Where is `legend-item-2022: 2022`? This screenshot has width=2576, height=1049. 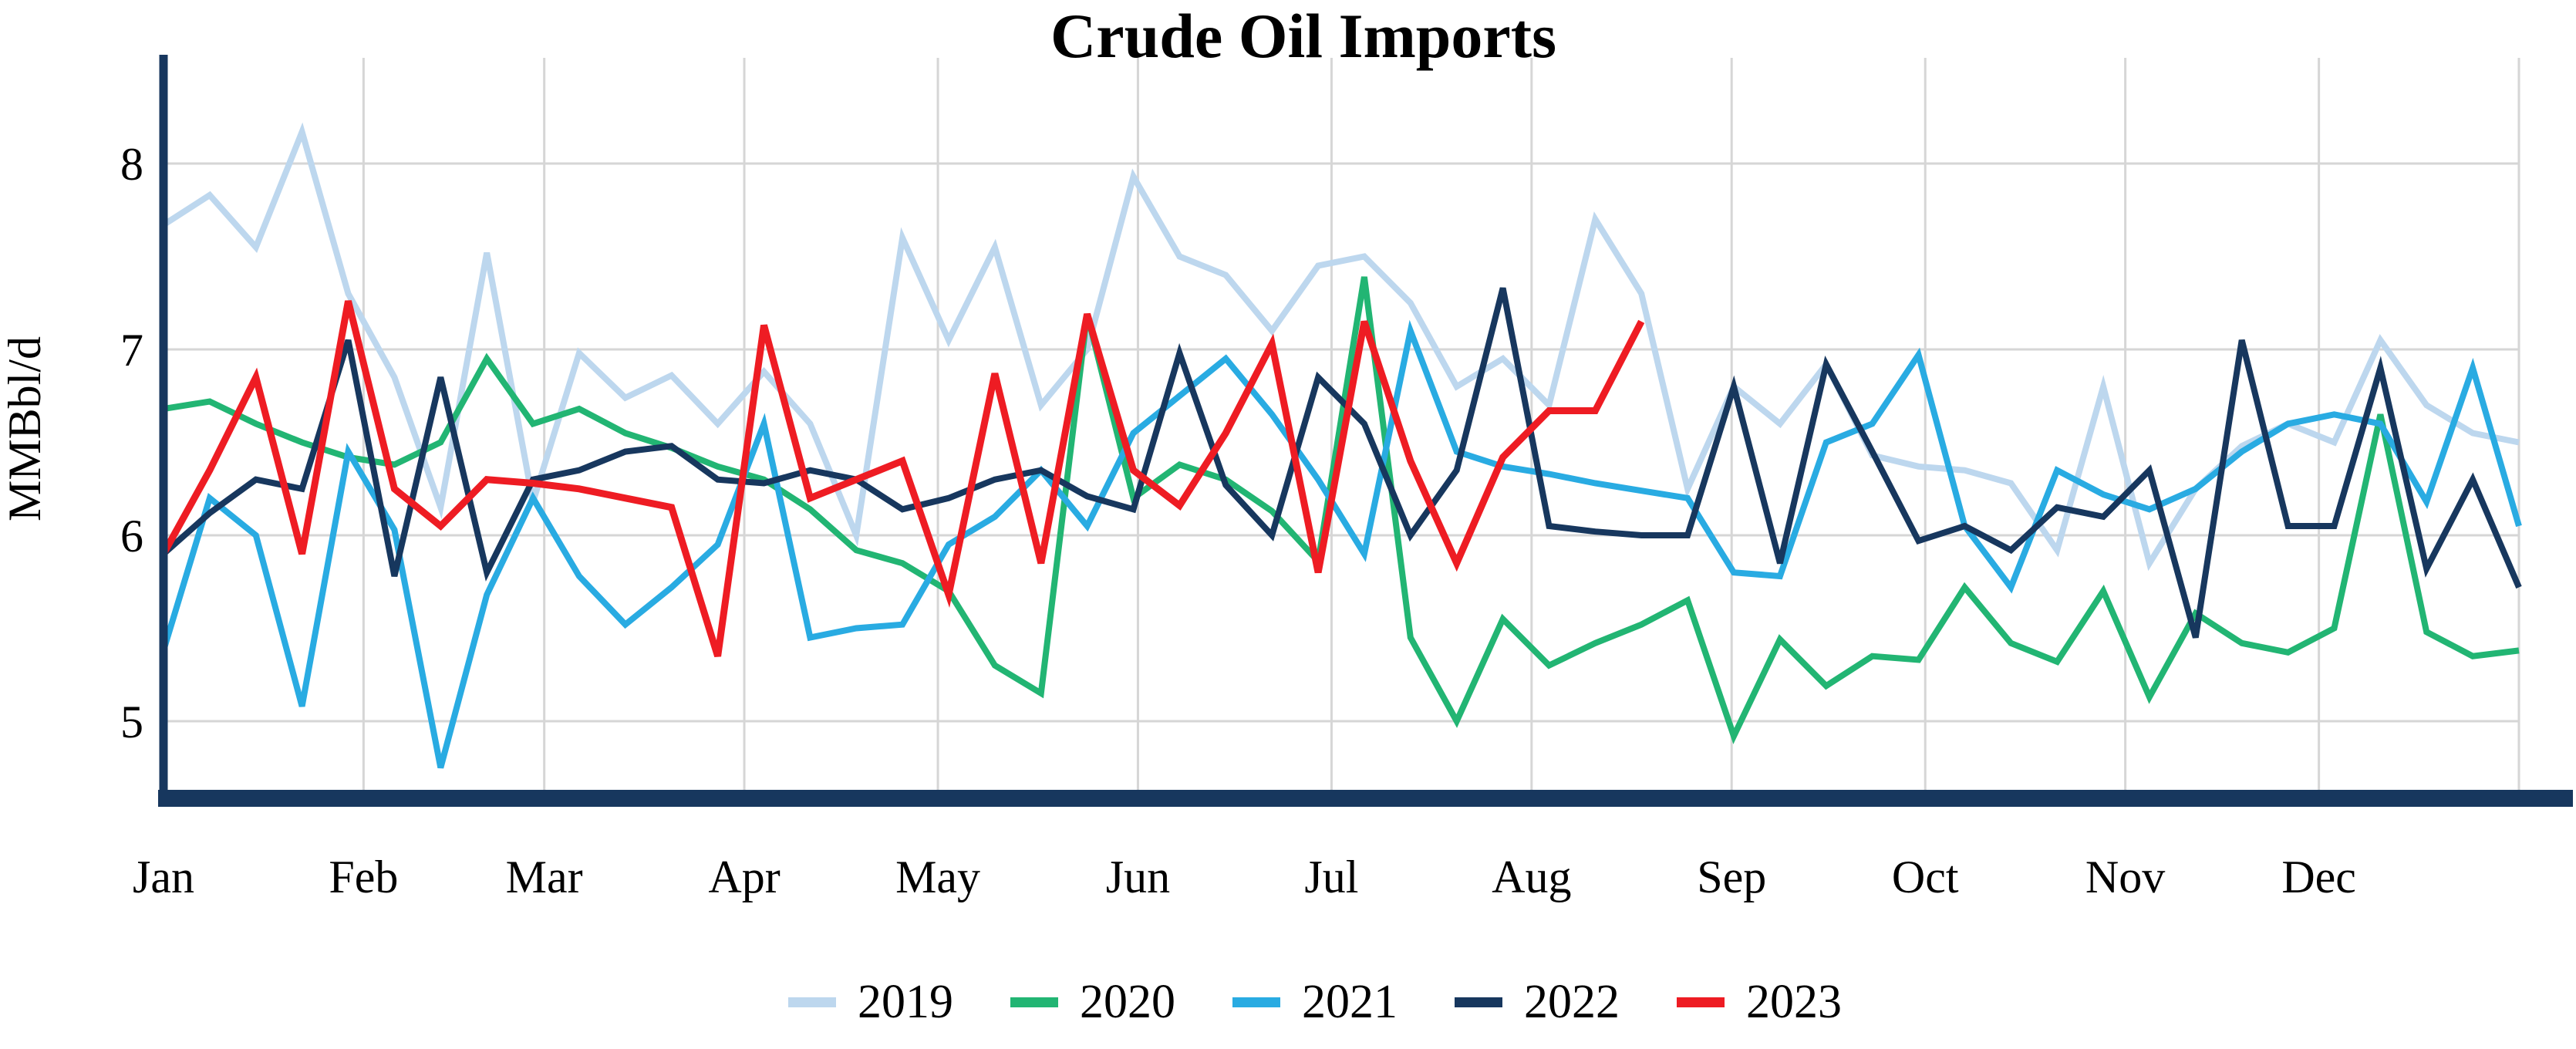
legend-item-2022: 2022 is located at coordinates (1537, 1002).